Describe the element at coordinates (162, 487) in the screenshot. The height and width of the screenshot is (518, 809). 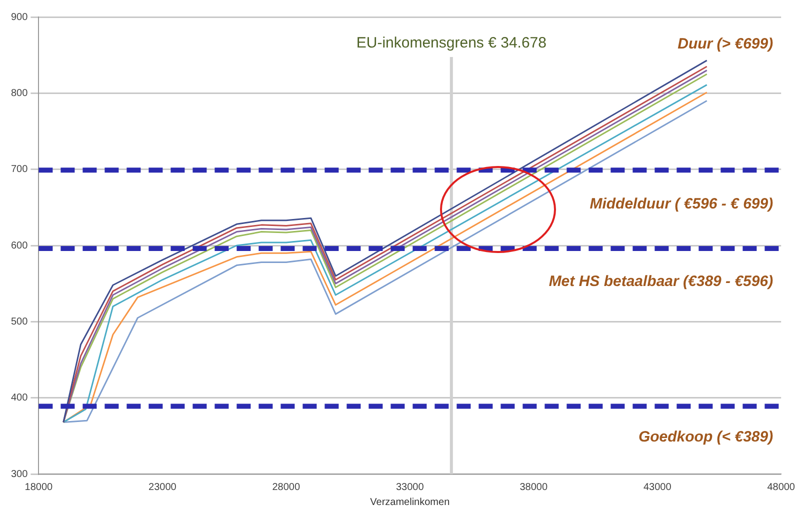
I see `x-tick-label: 23000` at that location.